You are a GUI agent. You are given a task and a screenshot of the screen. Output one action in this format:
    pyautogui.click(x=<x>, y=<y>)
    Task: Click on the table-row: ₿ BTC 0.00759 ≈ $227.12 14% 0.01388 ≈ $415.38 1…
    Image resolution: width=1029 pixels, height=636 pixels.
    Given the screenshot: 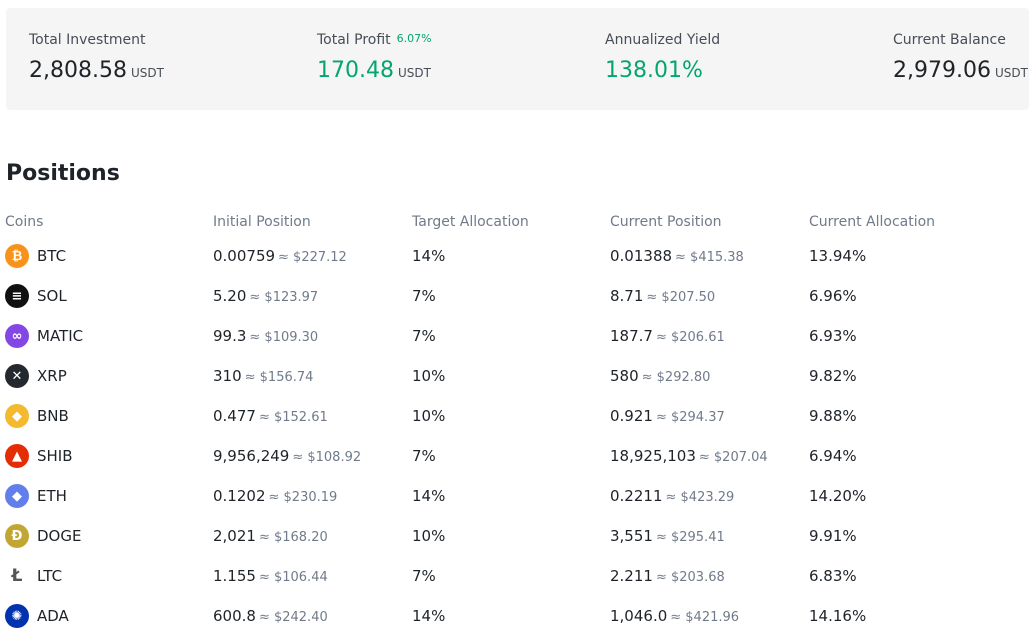 What is the action you would take?
    pyautogui.click(x=514, y=256)
    